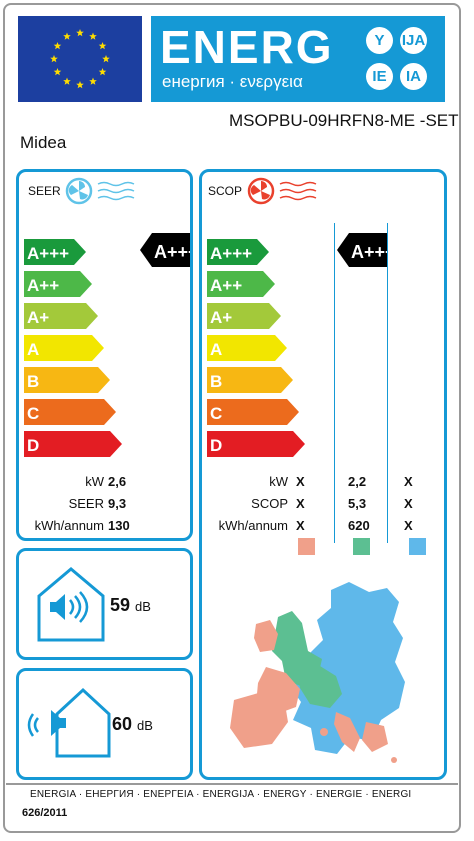 The image size is (474, 841). What do you see at coordinates (232, 81) in the screenshot?
I see `energy-subtitle: енергия · ενεργεια` at bounding box center [232, 81].